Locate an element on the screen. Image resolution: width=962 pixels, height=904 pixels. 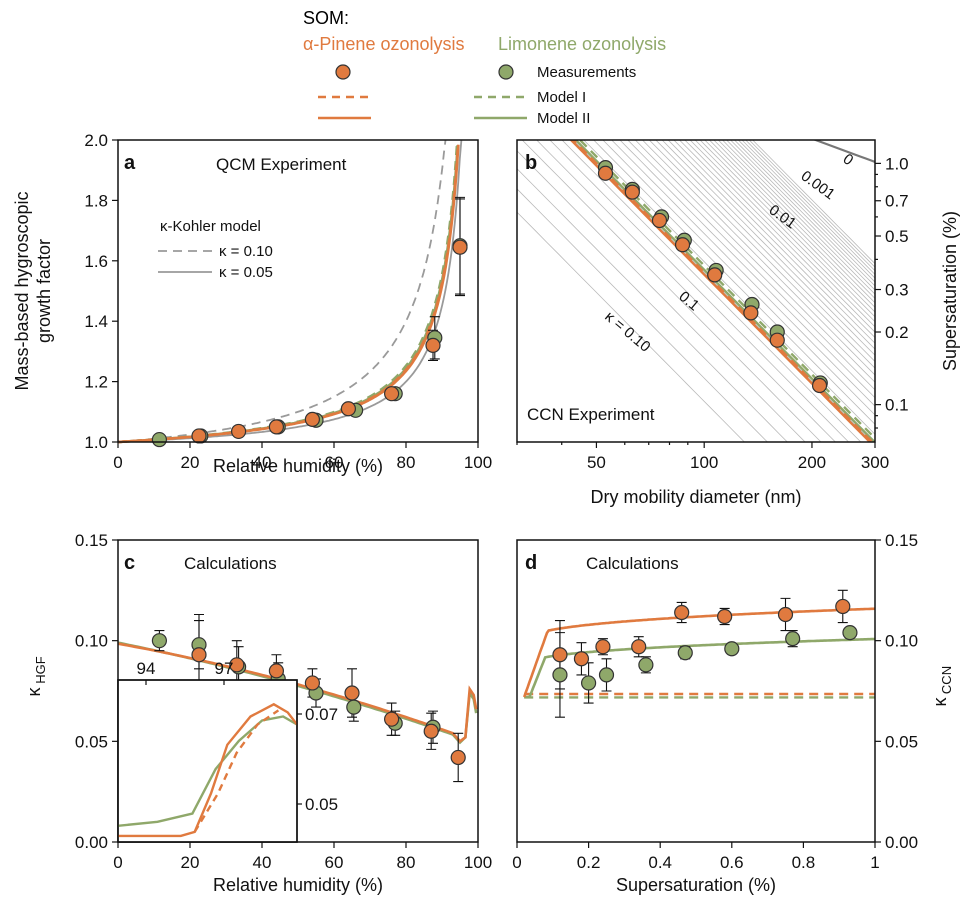
inset-ytick-label: 0.05 is located at coordinates (321, 804).